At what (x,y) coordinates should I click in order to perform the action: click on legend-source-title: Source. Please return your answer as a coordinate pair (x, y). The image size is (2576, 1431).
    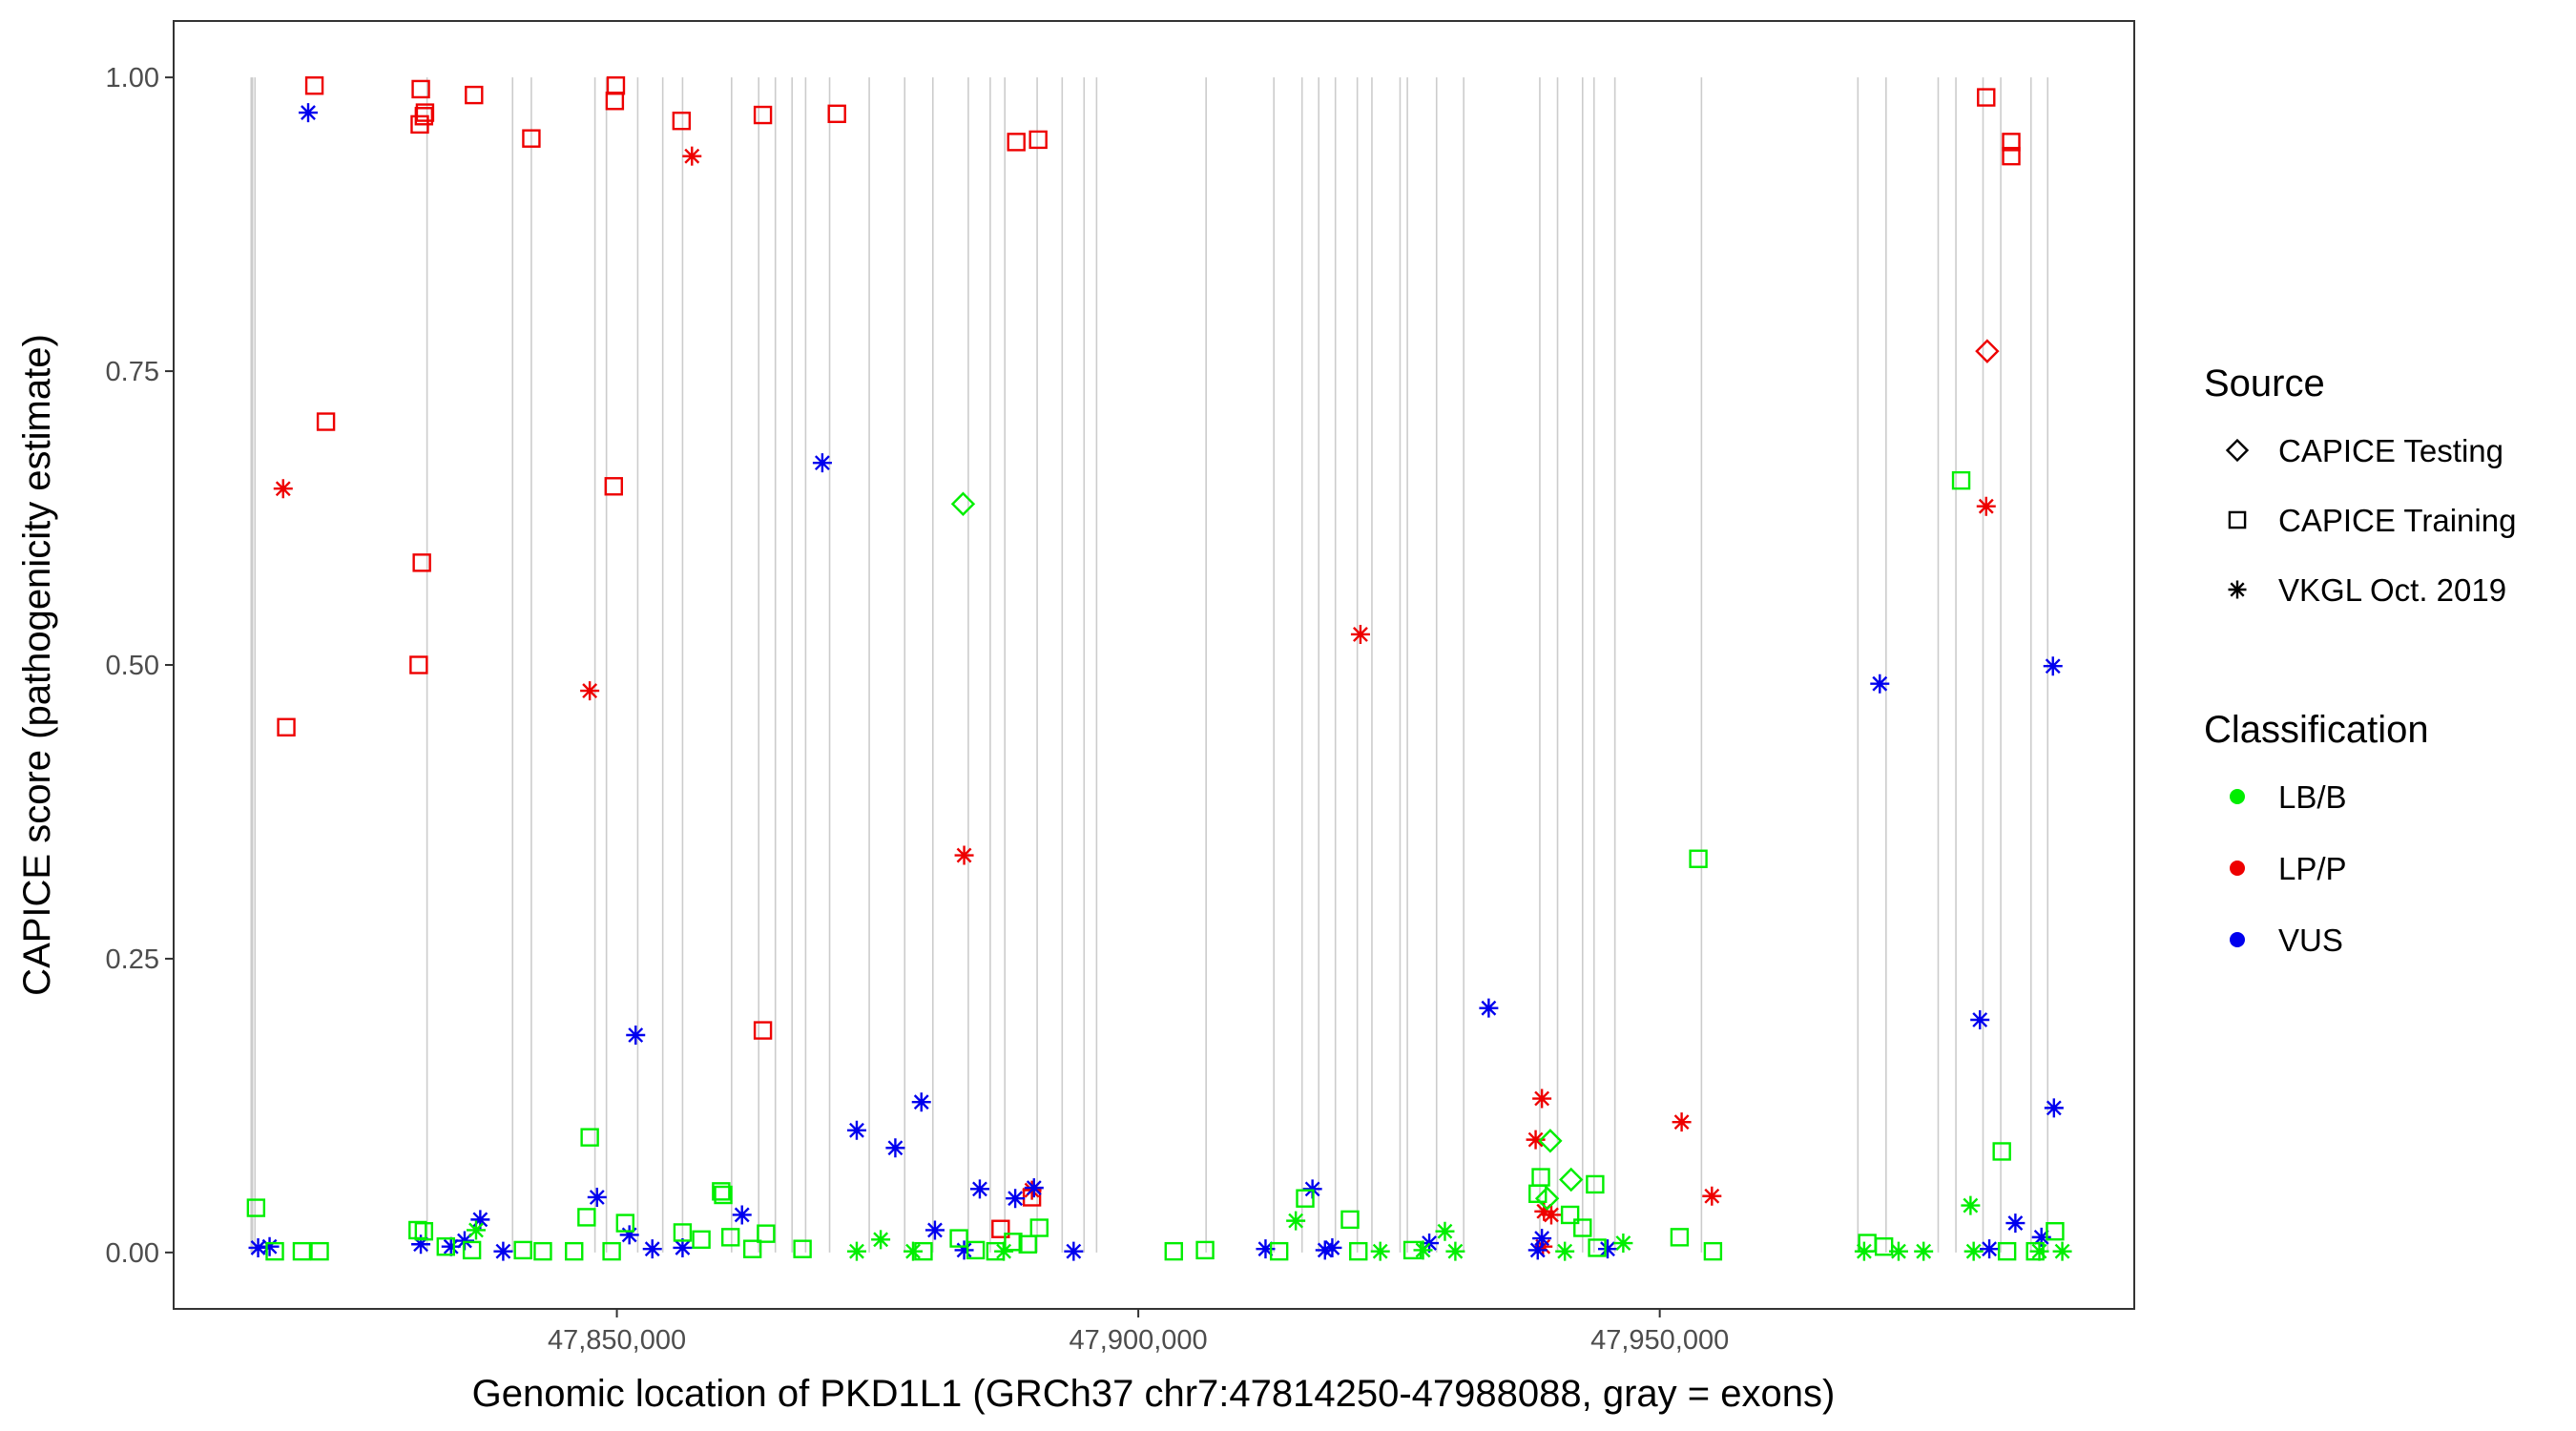
    Looking at the image, I should click on (2264, 383).